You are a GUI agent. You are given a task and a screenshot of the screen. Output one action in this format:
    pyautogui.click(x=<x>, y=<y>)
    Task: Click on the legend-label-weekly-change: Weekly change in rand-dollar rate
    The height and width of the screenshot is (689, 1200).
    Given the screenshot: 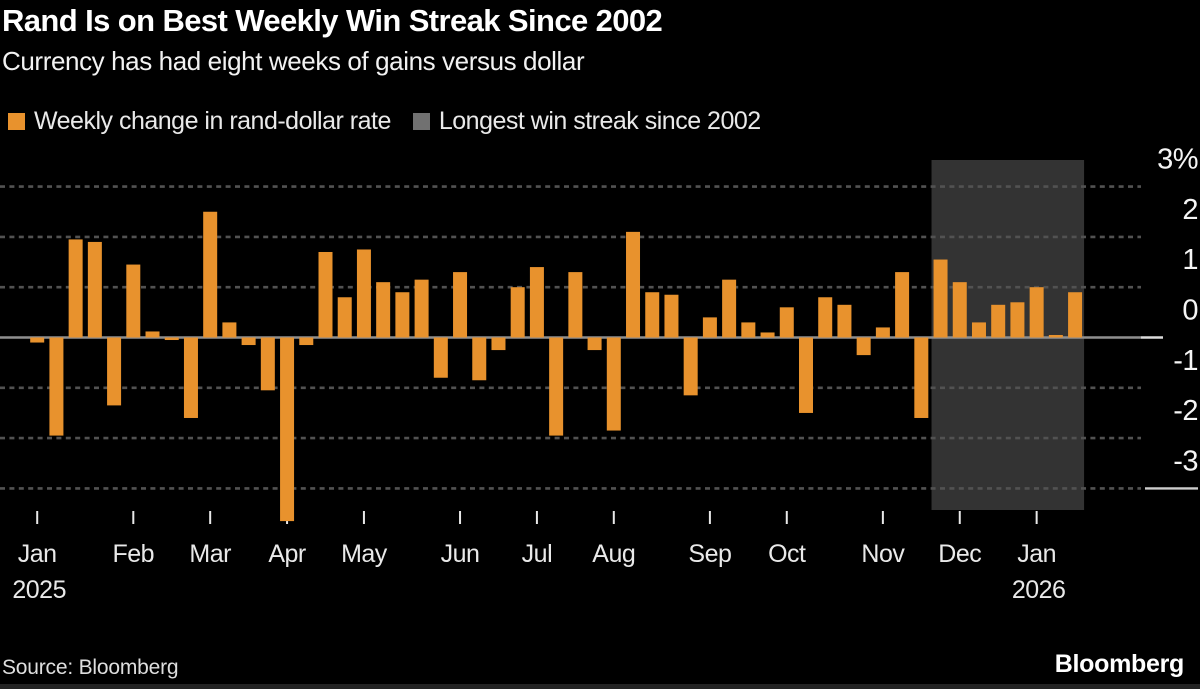 What is the action you would take?
    pyautogui.click(x=212, y=121)
    